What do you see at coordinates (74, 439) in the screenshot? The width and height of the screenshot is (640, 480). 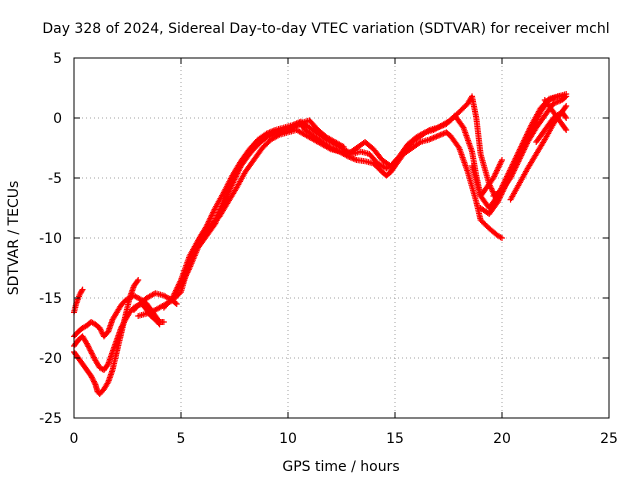 I see `x-tick-label: 0` at bounding box center [74, 439].